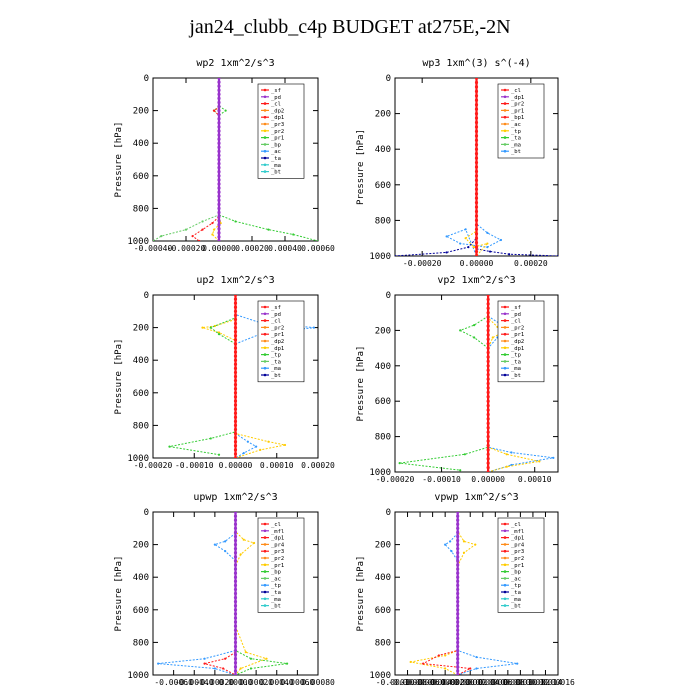 The image size is (700, 700). What do you see at coordinates (441, 479) in the screenshot?
I see `x-tick-label: -0.00010` at bounding box center [441, 479].